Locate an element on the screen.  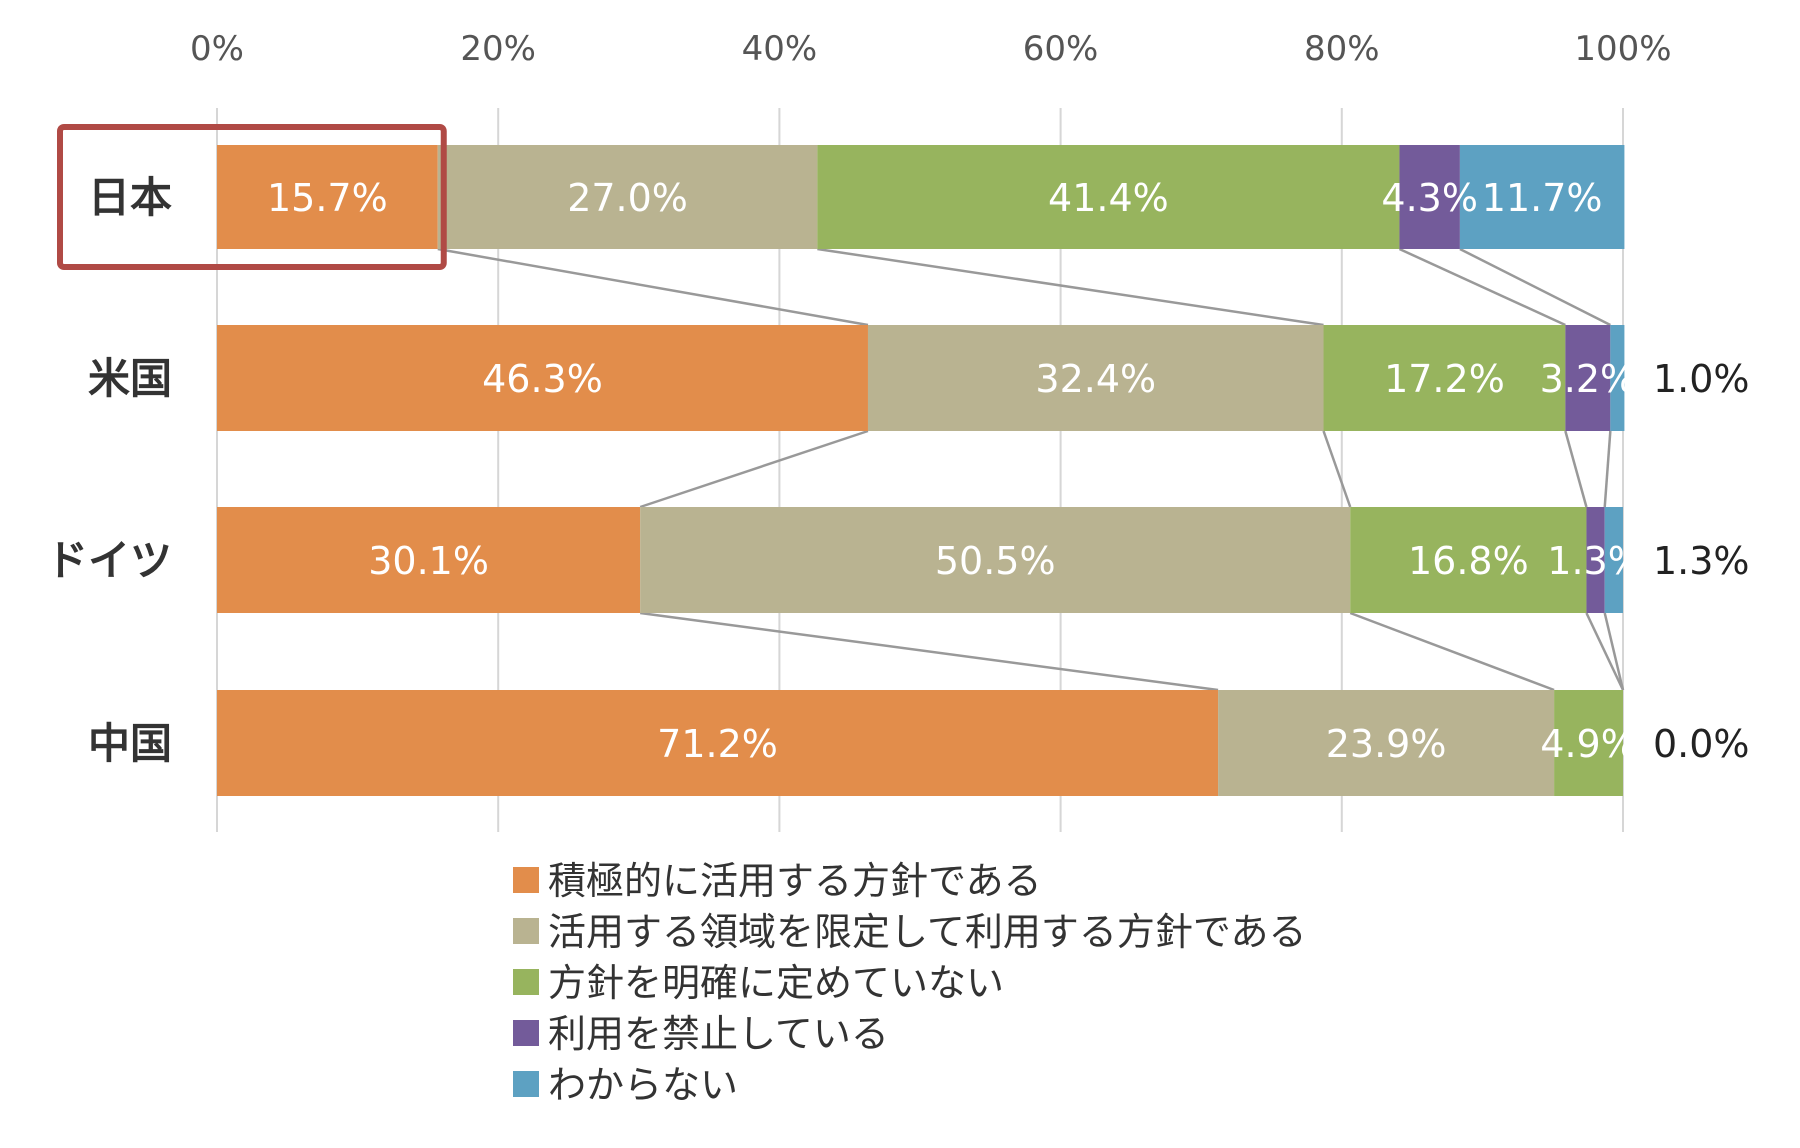
data-label: 4.3% is located at coordinates (1429, 198).